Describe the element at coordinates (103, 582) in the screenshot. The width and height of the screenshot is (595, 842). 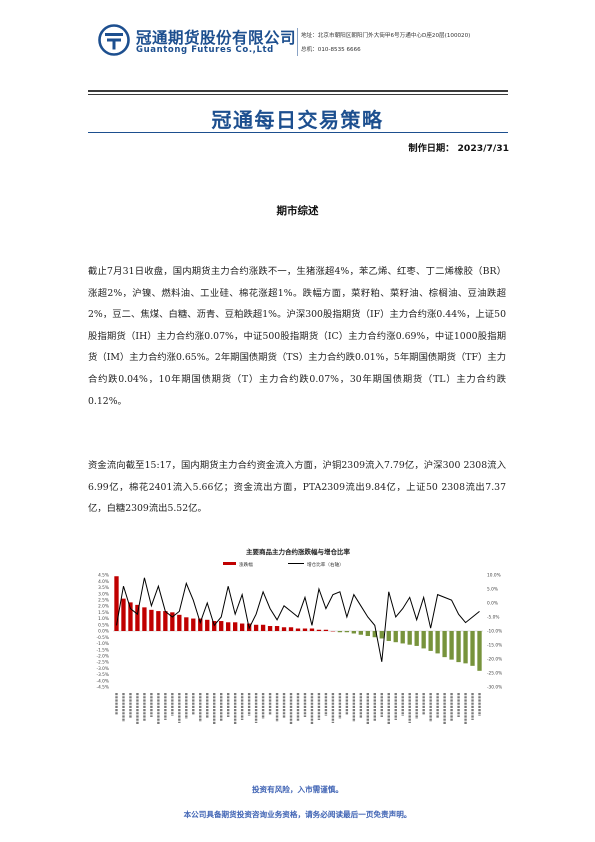
I see `y-left-tick-label: 4.0%` at that location.